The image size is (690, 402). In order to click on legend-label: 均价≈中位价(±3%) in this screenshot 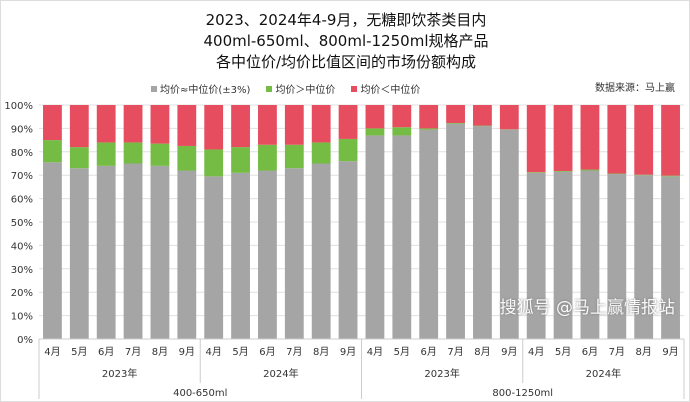, I will do `click(205, 90)`.